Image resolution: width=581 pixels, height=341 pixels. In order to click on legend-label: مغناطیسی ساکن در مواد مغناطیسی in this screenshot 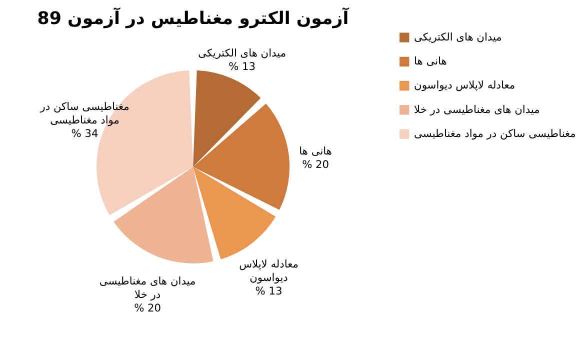, I will do `click(495, 133)`.